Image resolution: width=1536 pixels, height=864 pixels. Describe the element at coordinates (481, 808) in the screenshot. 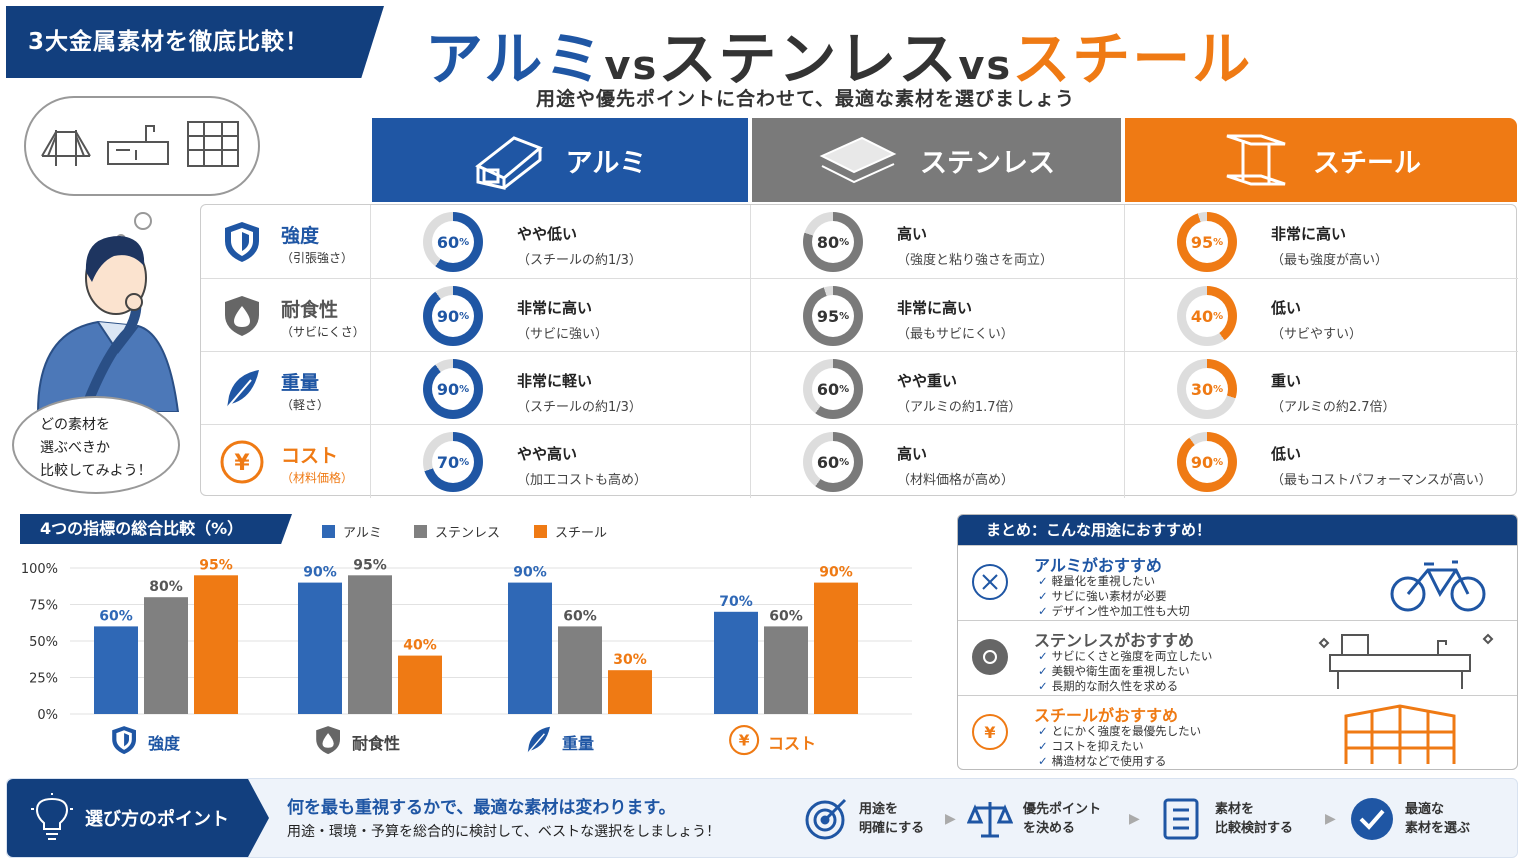

I see `footer-main-text: 何を最も重視するかで、最適な素材は変わります。` at that location.